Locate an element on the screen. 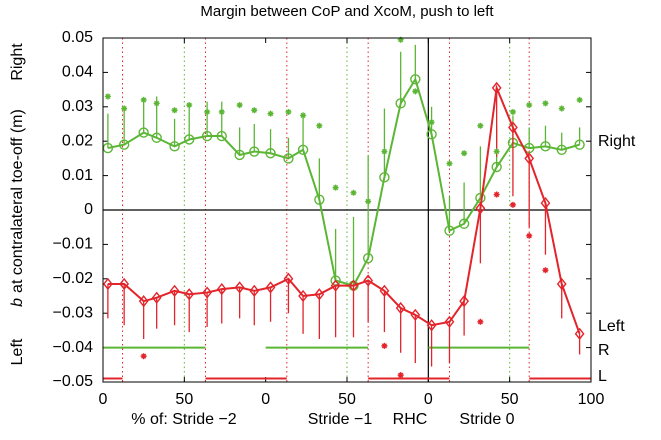  y-tick-label: −0.01 is located at coordinates (73, 244).